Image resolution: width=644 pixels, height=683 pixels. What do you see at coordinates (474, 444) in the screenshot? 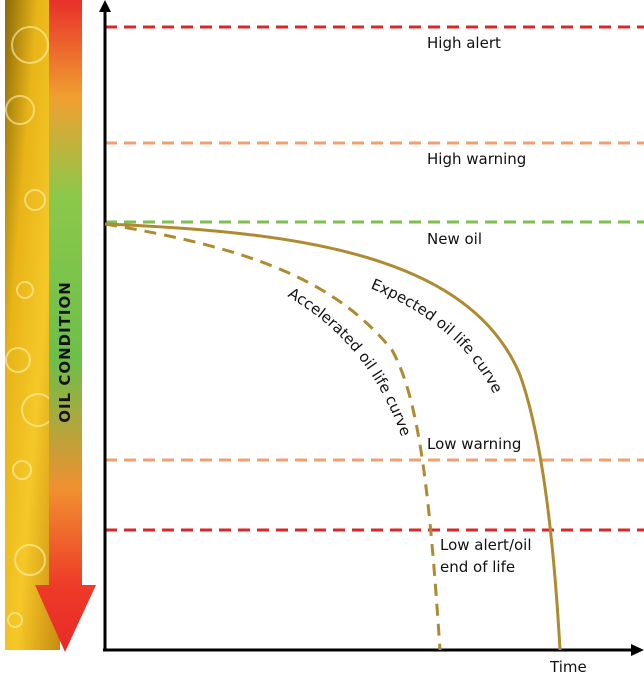
I see `level-label: Low warning` at bounding box center [474, 444].